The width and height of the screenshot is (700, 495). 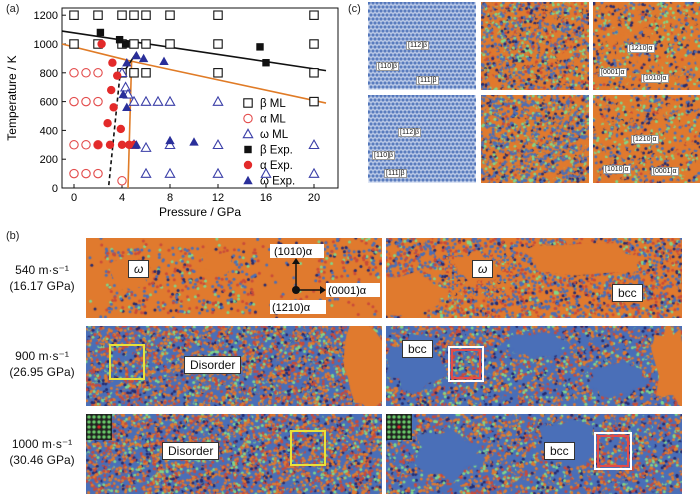 I want to click on direction-label: [1010]α, so click(x=655, y=78).